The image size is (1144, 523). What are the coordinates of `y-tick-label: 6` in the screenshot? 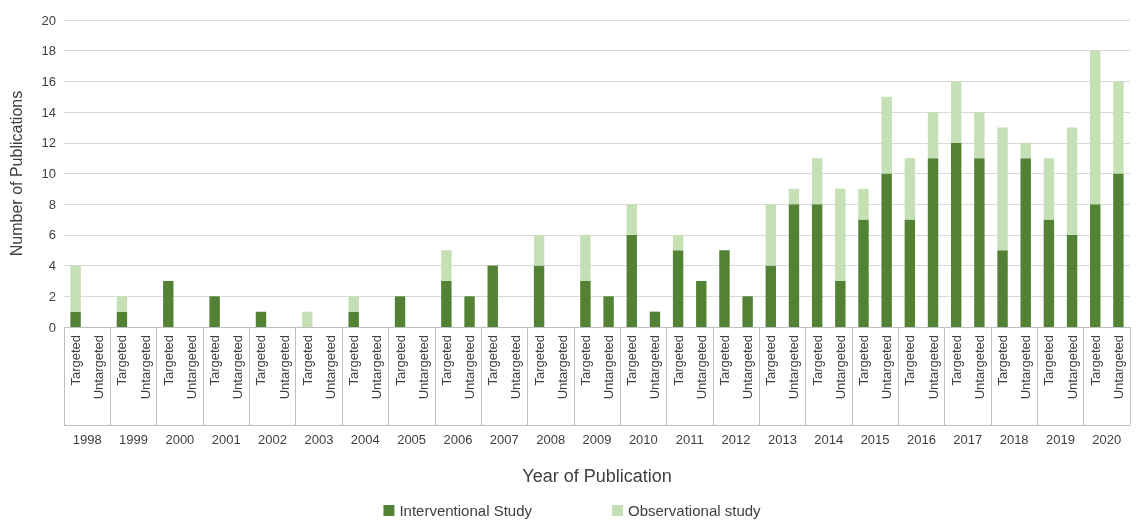 It's located at (52, 235).